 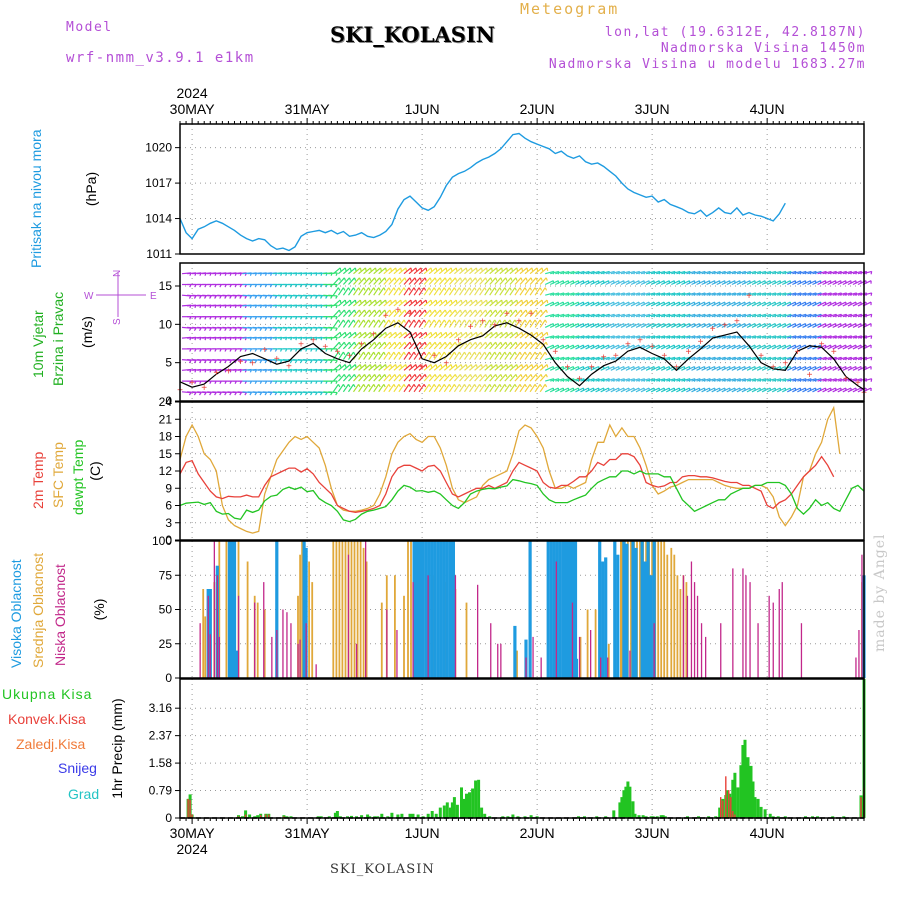 What do you see at coordinates (168, 363) in the screenshot?
I see `wind-tick-label: 5` at bounding box center [168, 363].